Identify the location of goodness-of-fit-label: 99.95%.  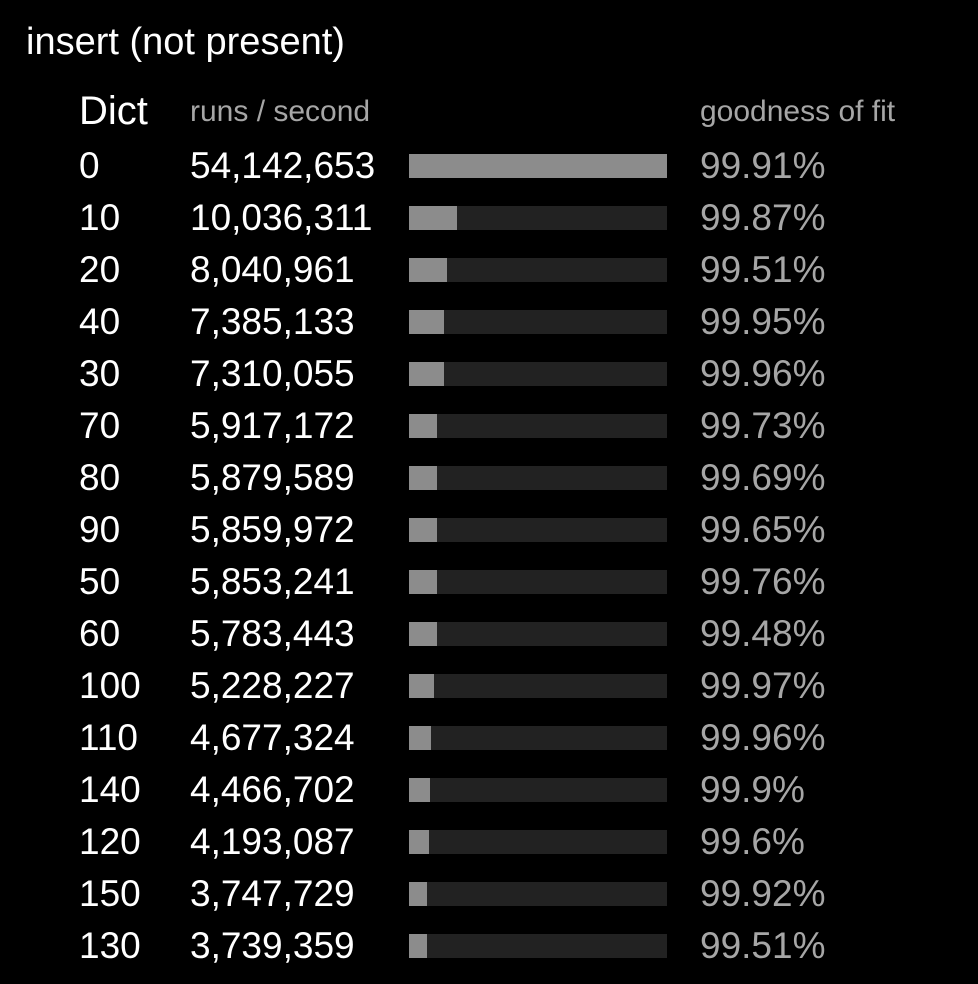
(763, 321).